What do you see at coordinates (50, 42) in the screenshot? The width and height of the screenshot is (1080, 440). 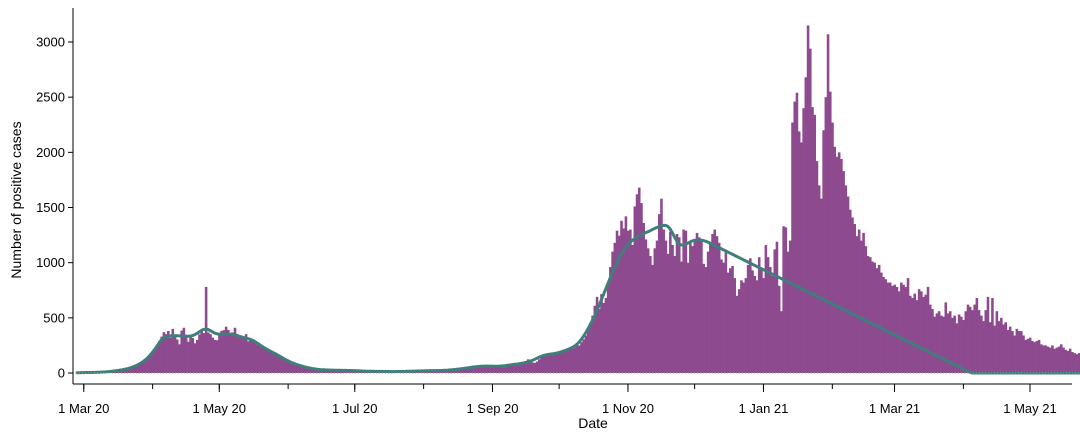 I see `y-tick-label: 3000` at bounding box center [50, 42].